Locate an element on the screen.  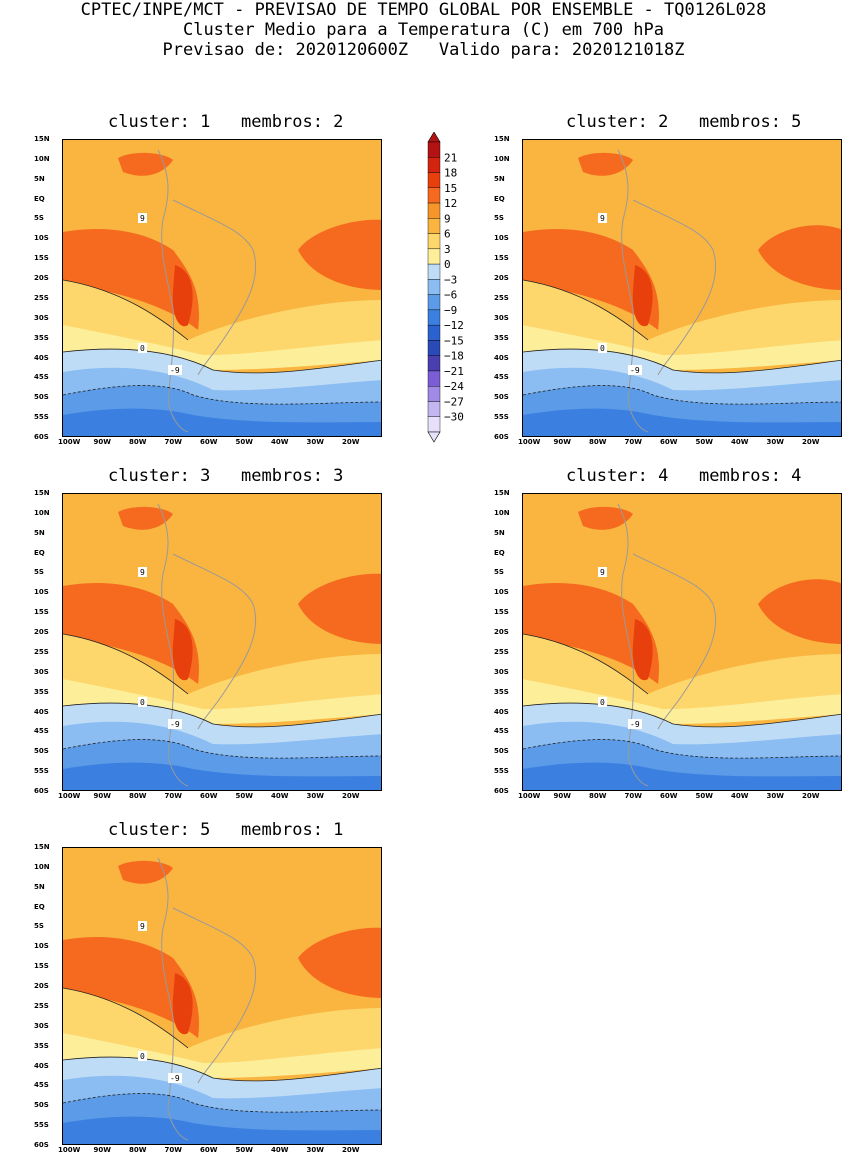
svg-text: 0 is located at coordinates (142, 1056).